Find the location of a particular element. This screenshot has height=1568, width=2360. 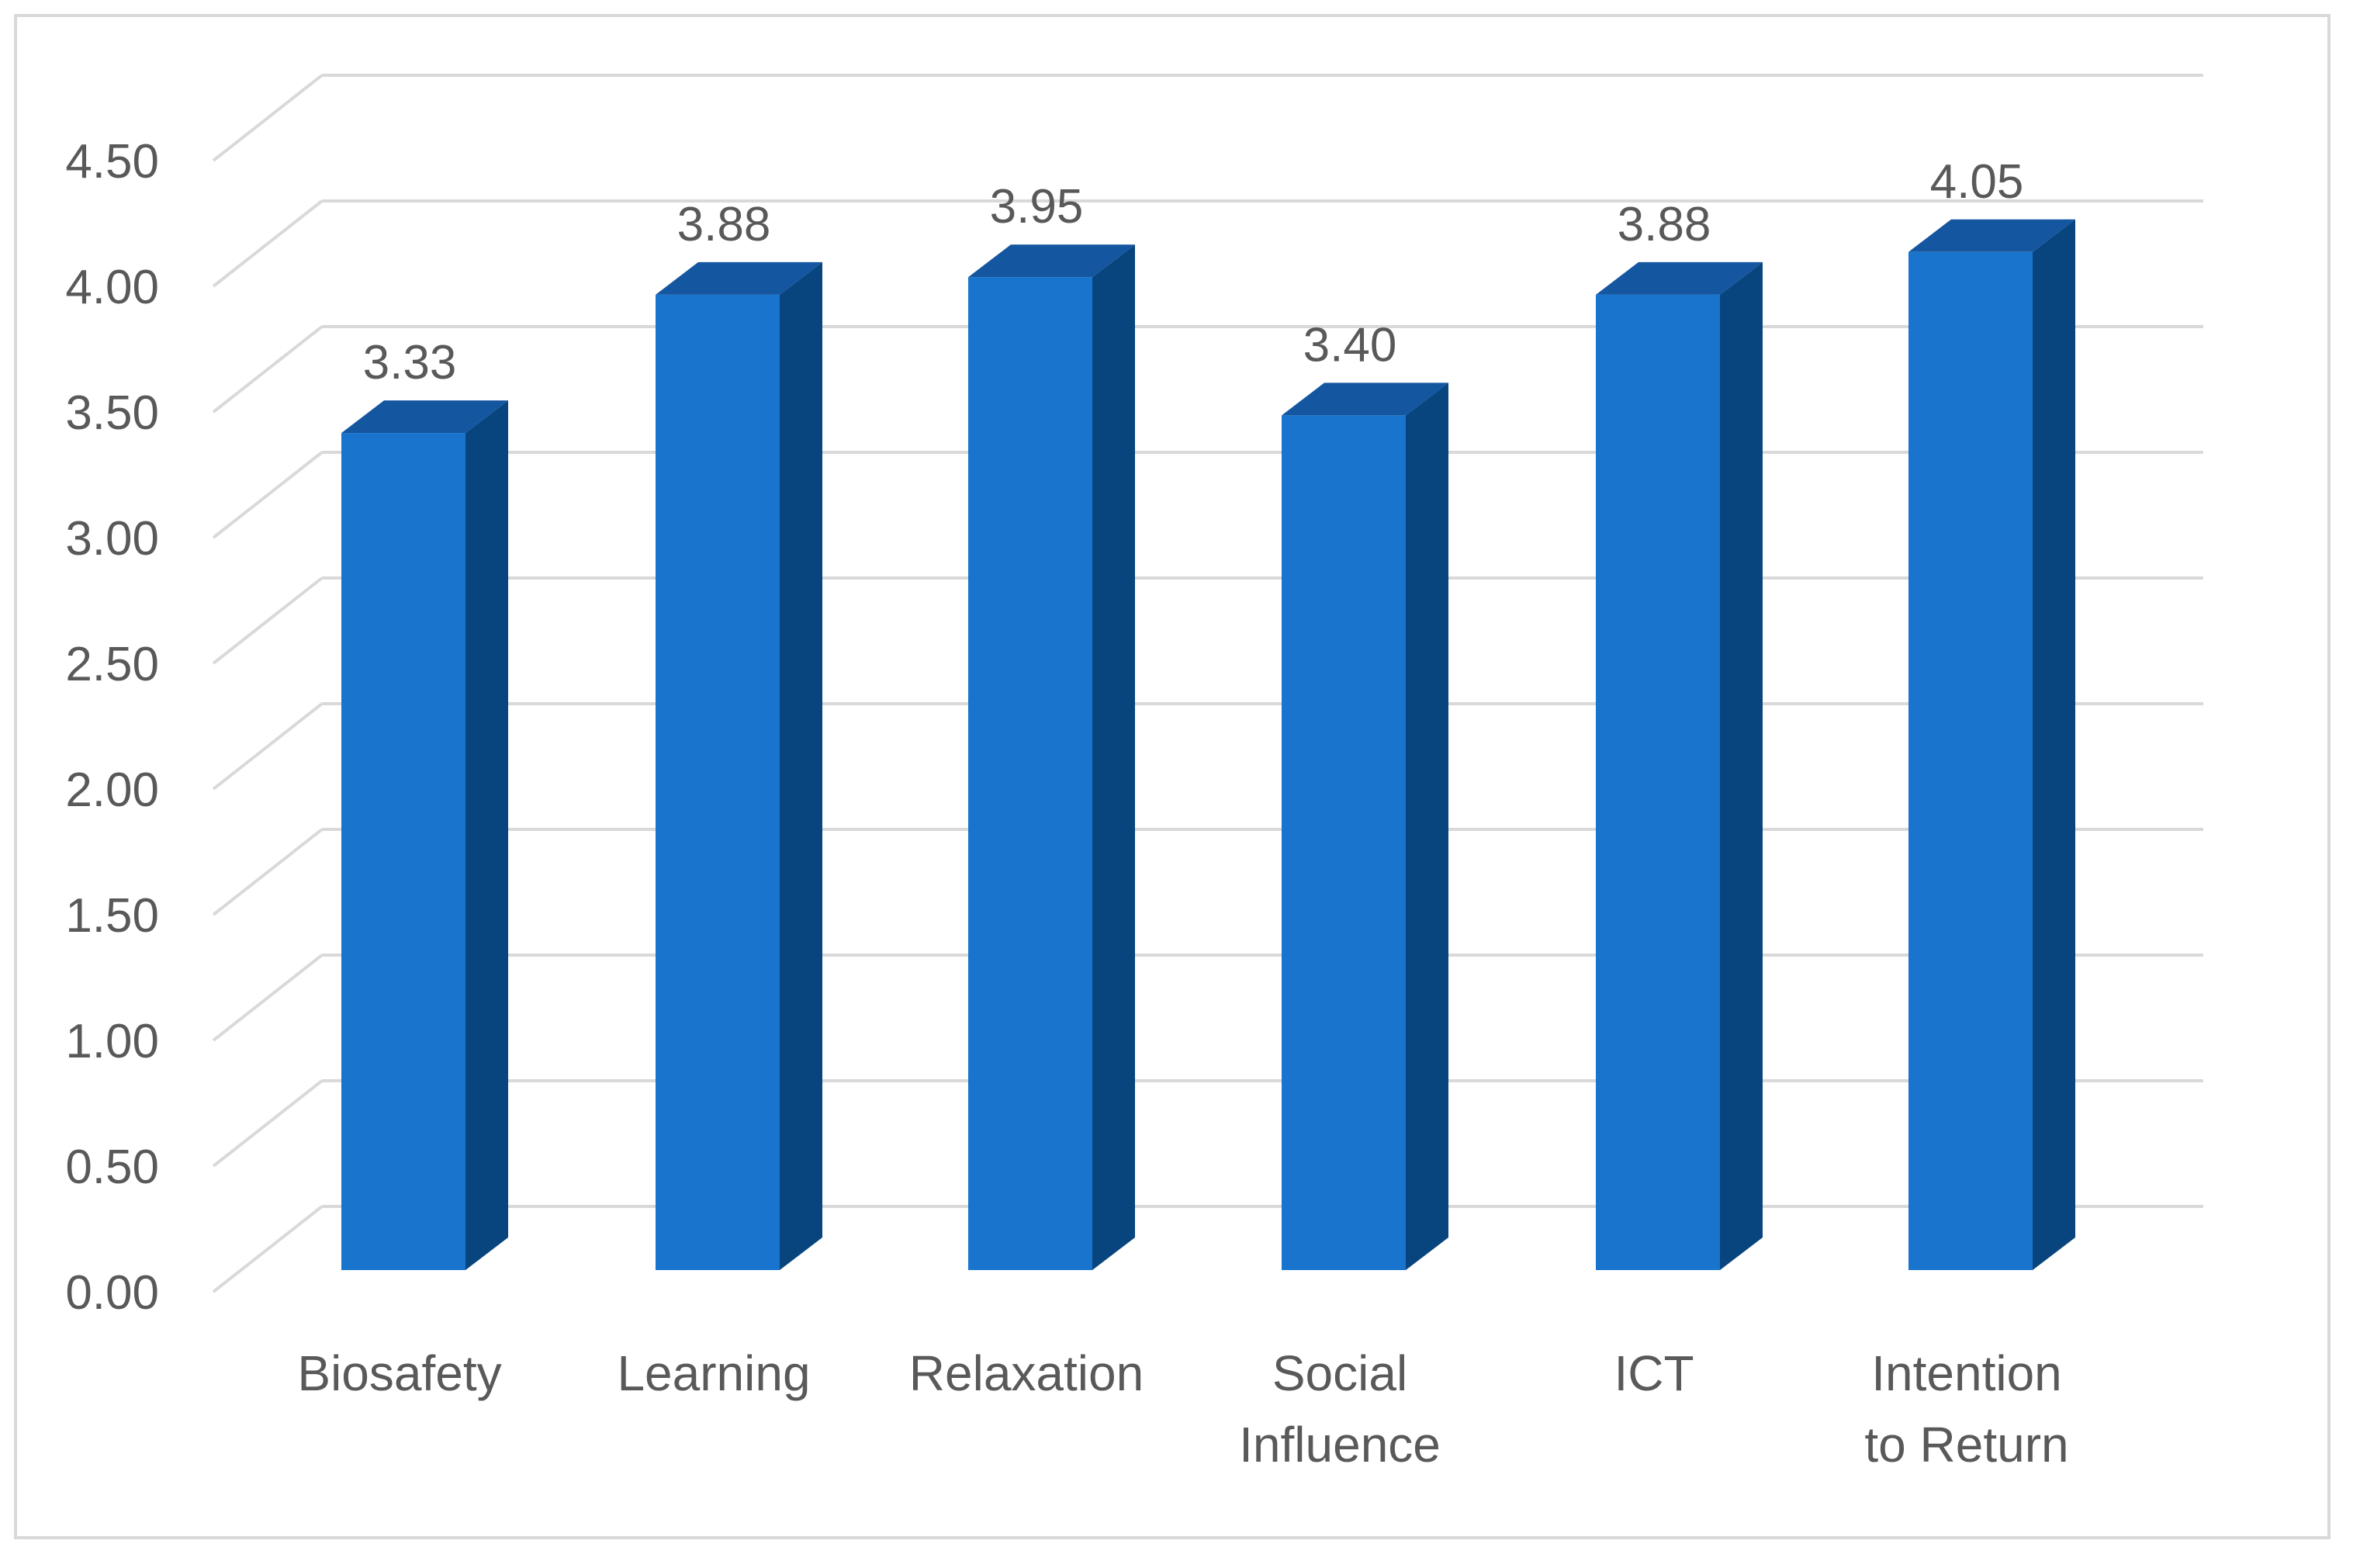

x-category-label: ICT is located at coordinates (1654, 1373).